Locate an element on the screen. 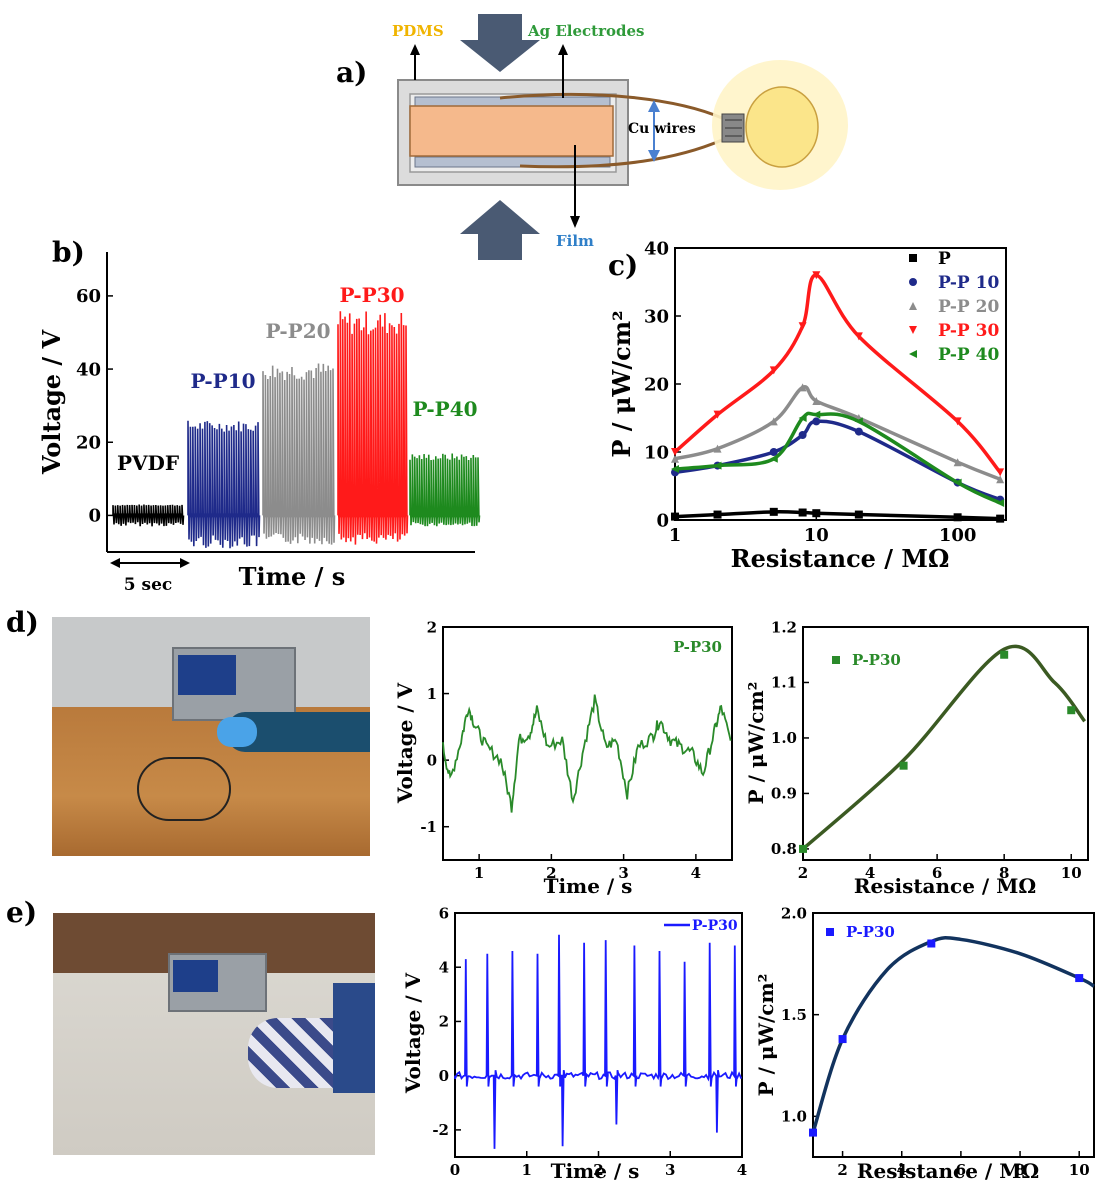 The width and height of the screenshot is (1095, 1183). x-tick-label: 2 is located at coordinates (842, 1170).